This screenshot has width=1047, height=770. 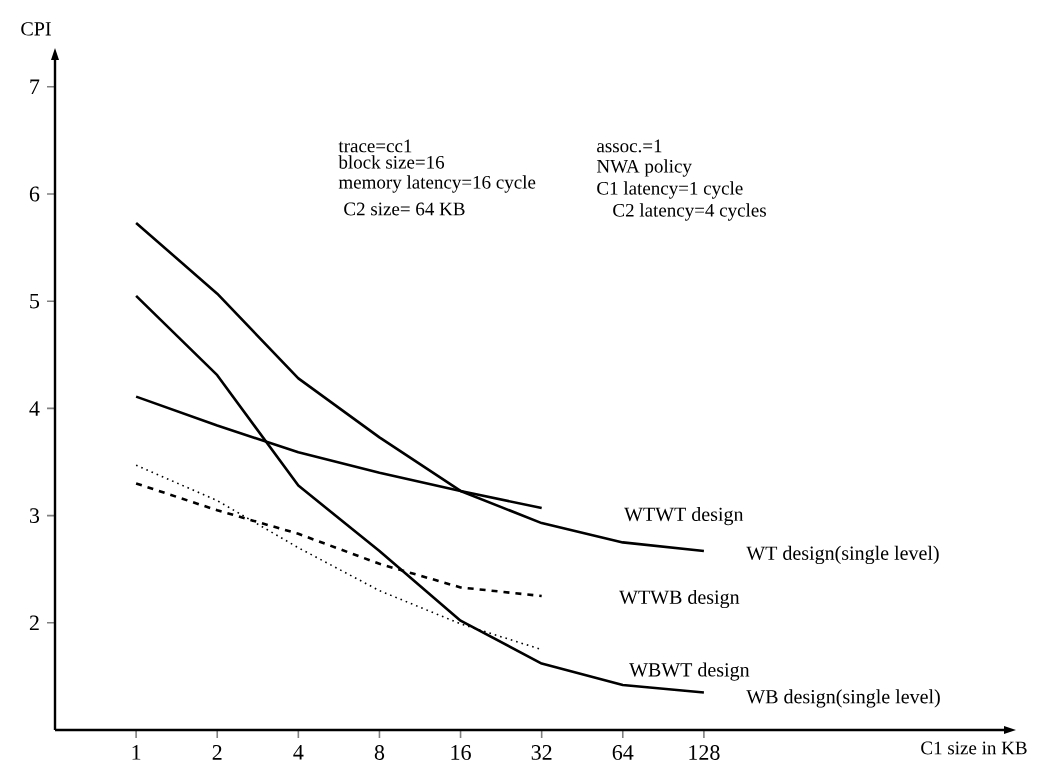 What do you see at coordinates (379, 752) in the screenshot?
I see `x-tick-label: 8` at bounding box center [379, 752].